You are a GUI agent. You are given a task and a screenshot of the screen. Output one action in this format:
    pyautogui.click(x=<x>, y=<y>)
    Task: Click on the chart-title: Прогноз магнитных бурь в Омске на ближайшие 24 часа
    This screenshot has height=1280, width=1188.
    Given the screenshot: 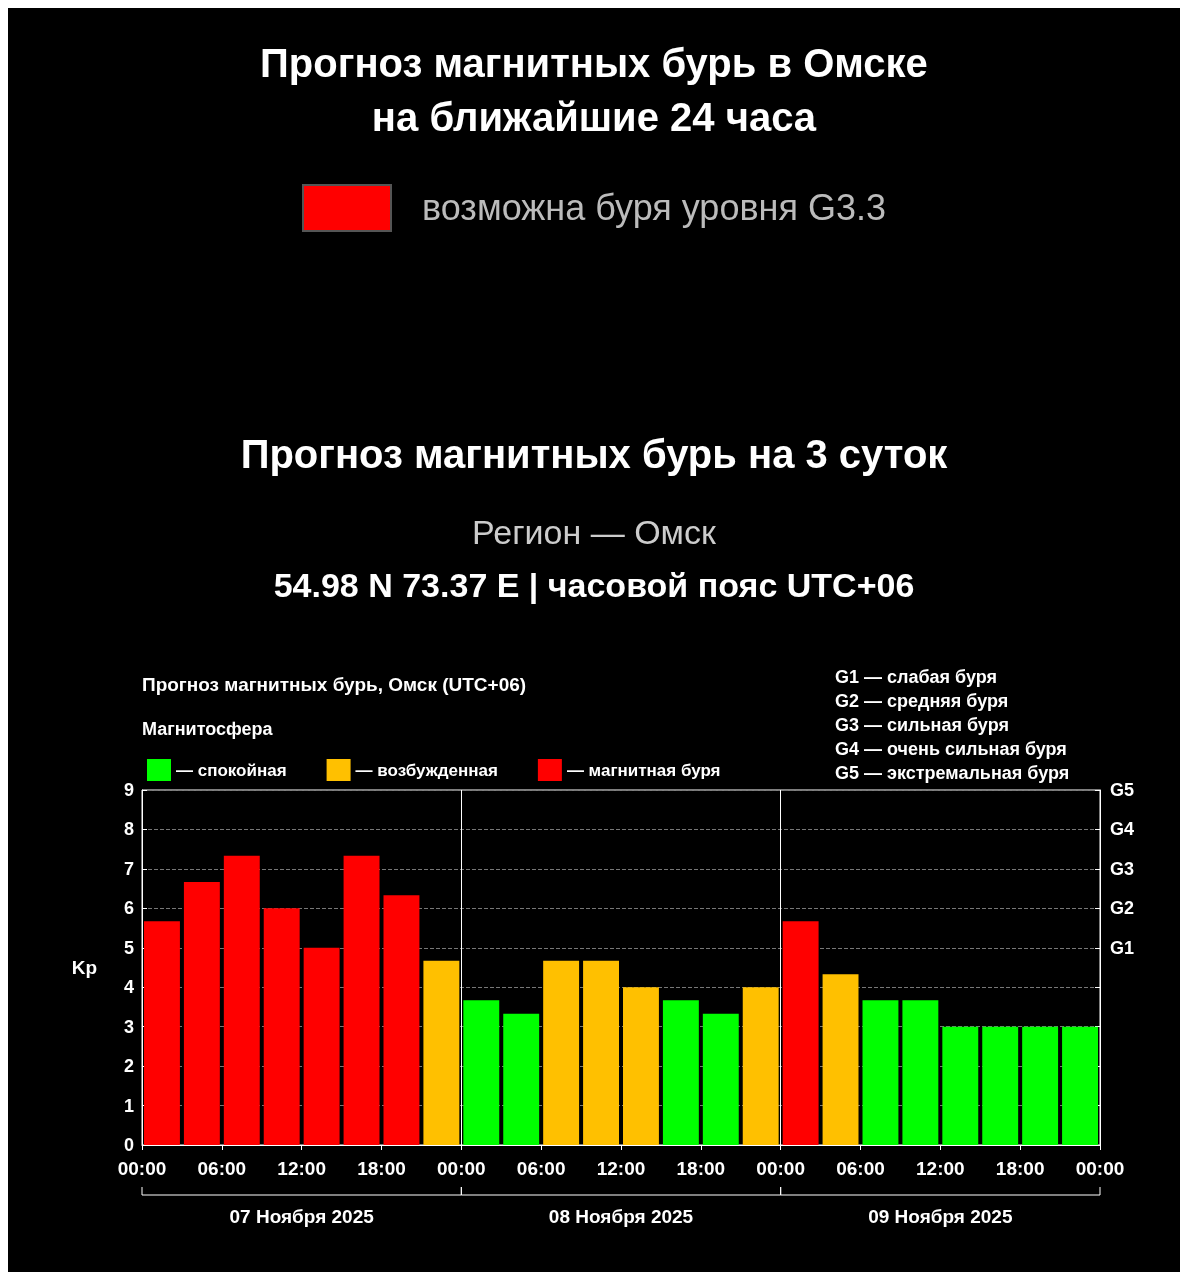 What is the action you would take?
    pyautogui.click(x=594, y=90)
    